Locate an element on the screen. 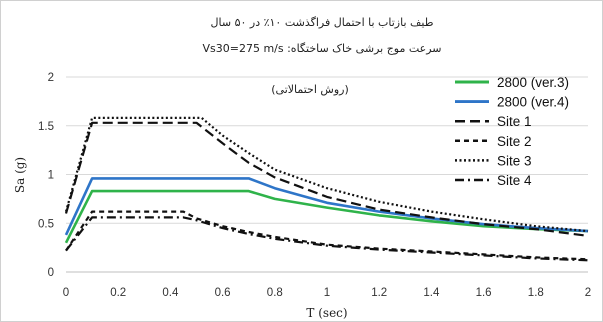 The image size is (603, 322). x-tick-label: 0 is located at coordinates (66, 293).